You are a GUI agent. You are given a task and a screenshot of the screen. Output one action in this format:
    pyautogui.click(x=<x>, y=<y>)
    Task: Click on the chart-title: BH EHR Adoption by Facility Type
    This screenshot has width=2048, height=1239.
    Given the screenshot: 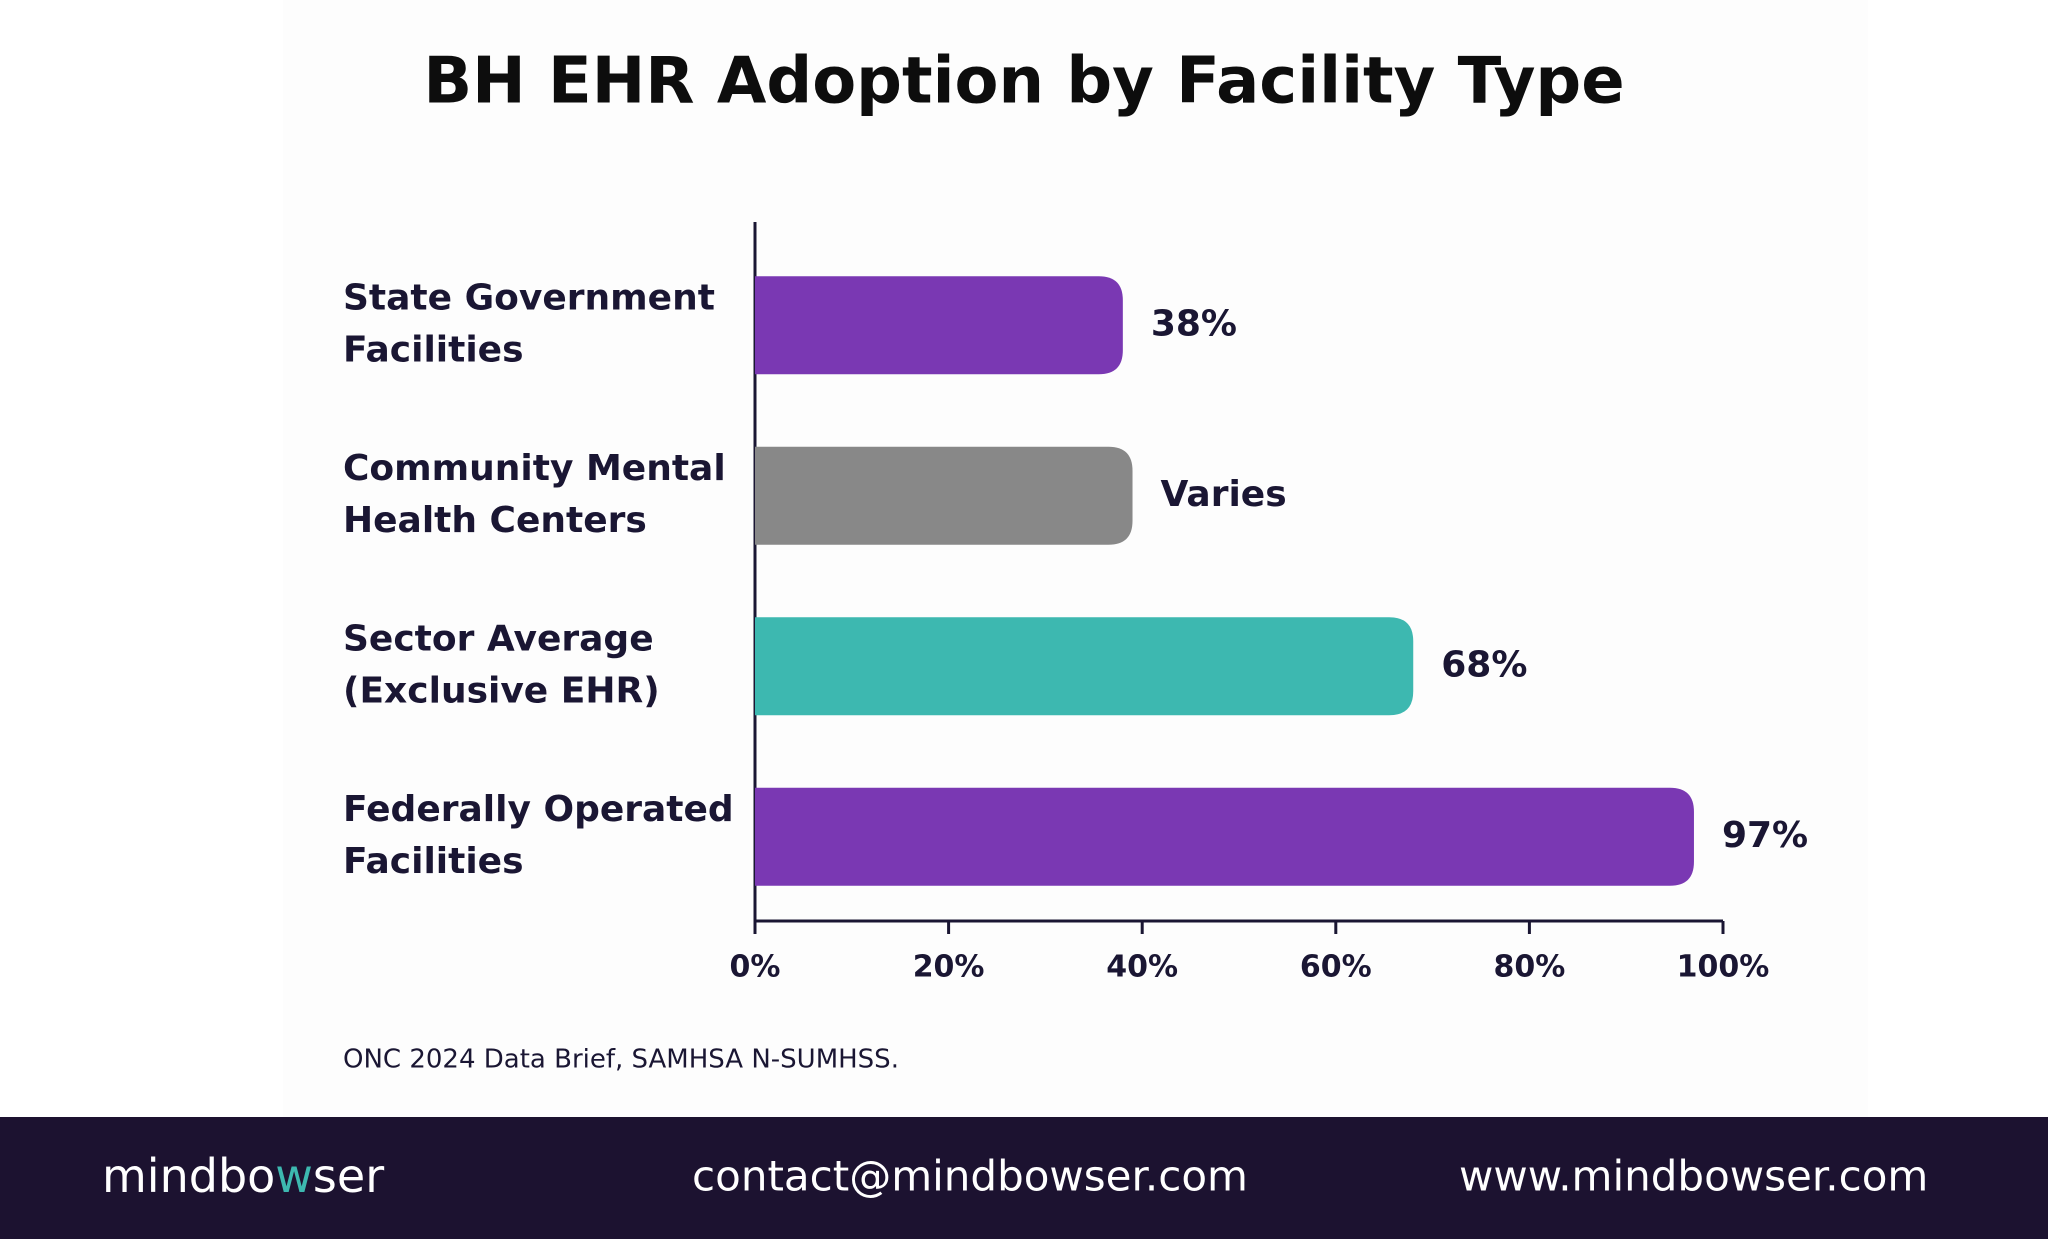 What is the action you would take?
    pyautogui.click(x=1023, y=82)
    